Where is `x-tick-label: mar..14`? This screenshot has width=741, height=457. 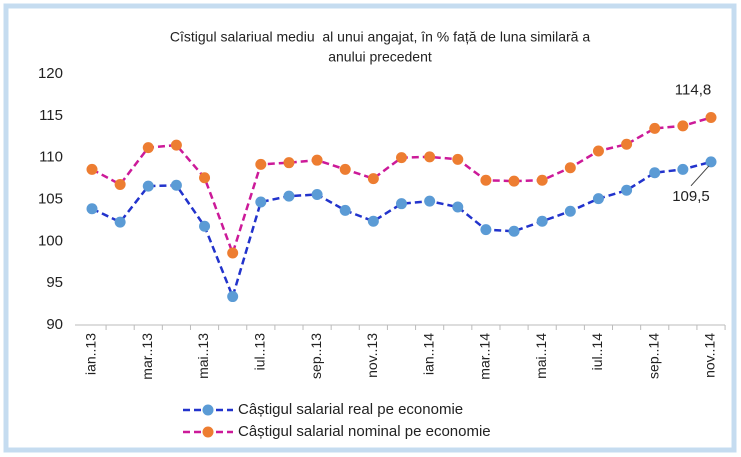 x-tick-label: mar..14 is located at coordinates (485, 356).